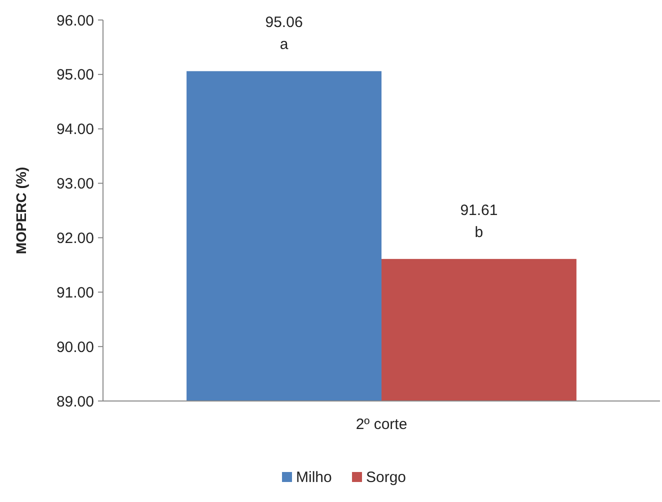 Image resolution: width=662 pixels, height=502 pixels. Describe the element at coordinates (284, 45) in the screenshot. I see `annotation: a` at that location.